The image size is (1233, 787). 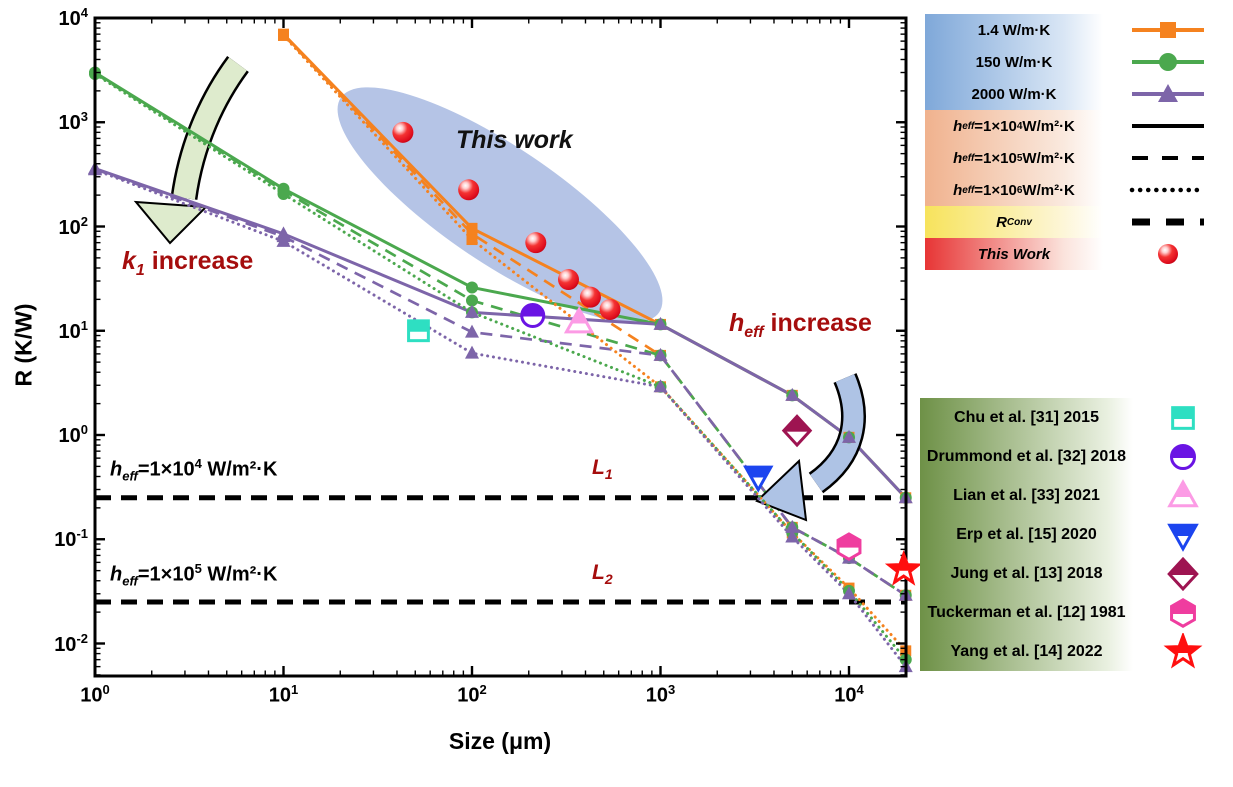 What do you see at coordinates (608, 474) in the screenshot?
I see `L1-sub: 1` at bounding box center [608, 474].